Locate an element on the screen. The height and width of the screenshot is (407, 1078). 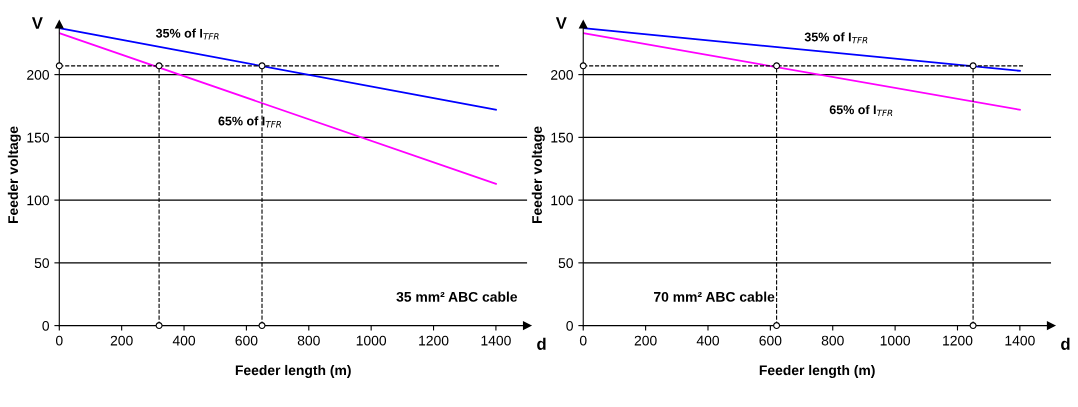
annotation: 70 mm² ABC cable is located at coordinates (714, 296).